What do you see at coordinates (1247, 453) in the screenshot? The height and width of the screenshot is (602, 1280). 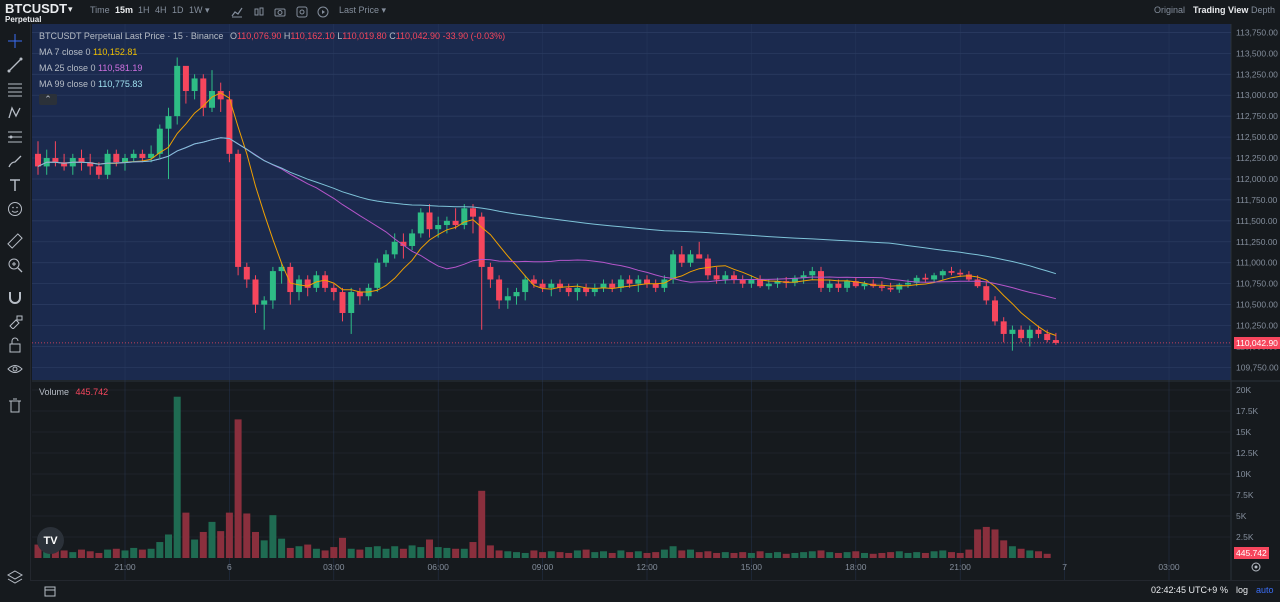 I see `volume-tick: 12.5K` at bounding box center [1247, 453].